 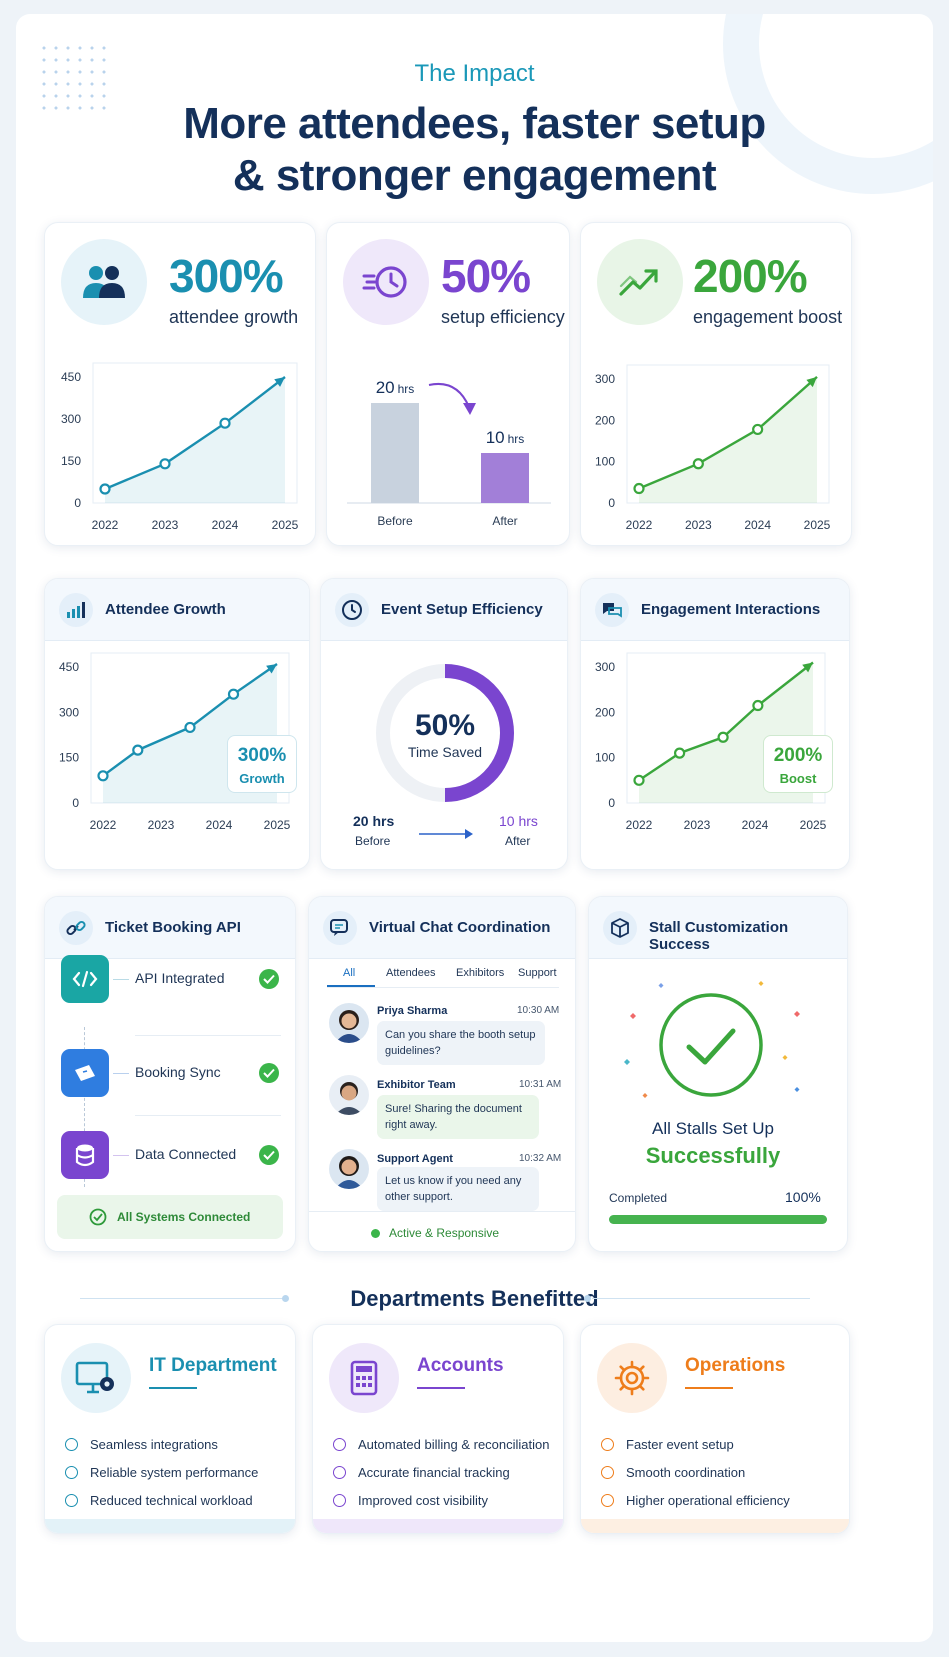 What do you see at coordinates (638, 1198) in the screenshot?
I see `progress-label: Completed` at bounding box center [638, 1198].